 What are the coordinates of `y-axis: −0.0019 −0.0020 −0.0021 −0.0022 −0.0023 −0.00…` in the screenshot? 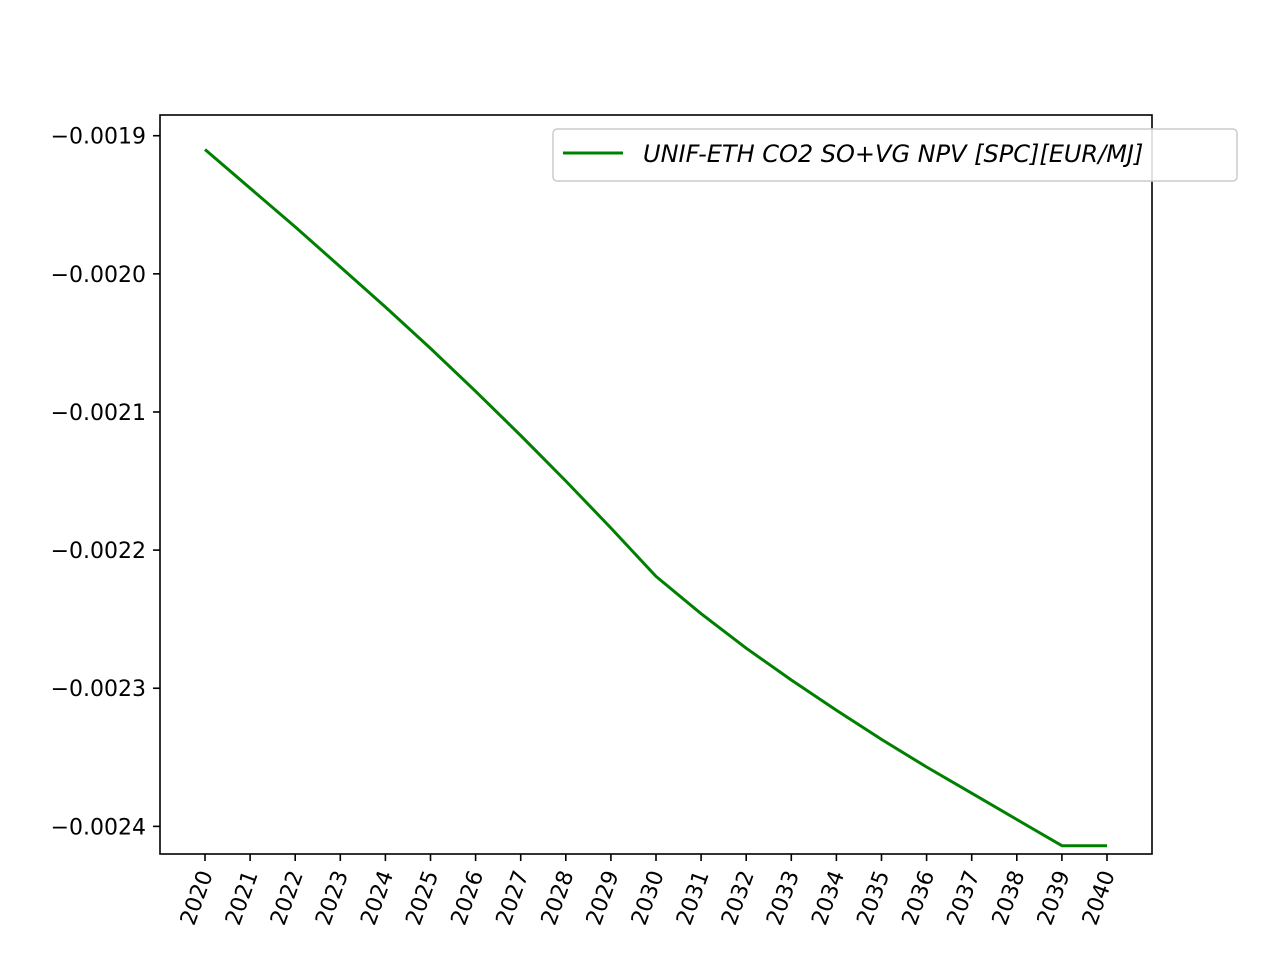 It's located at (105, 482).